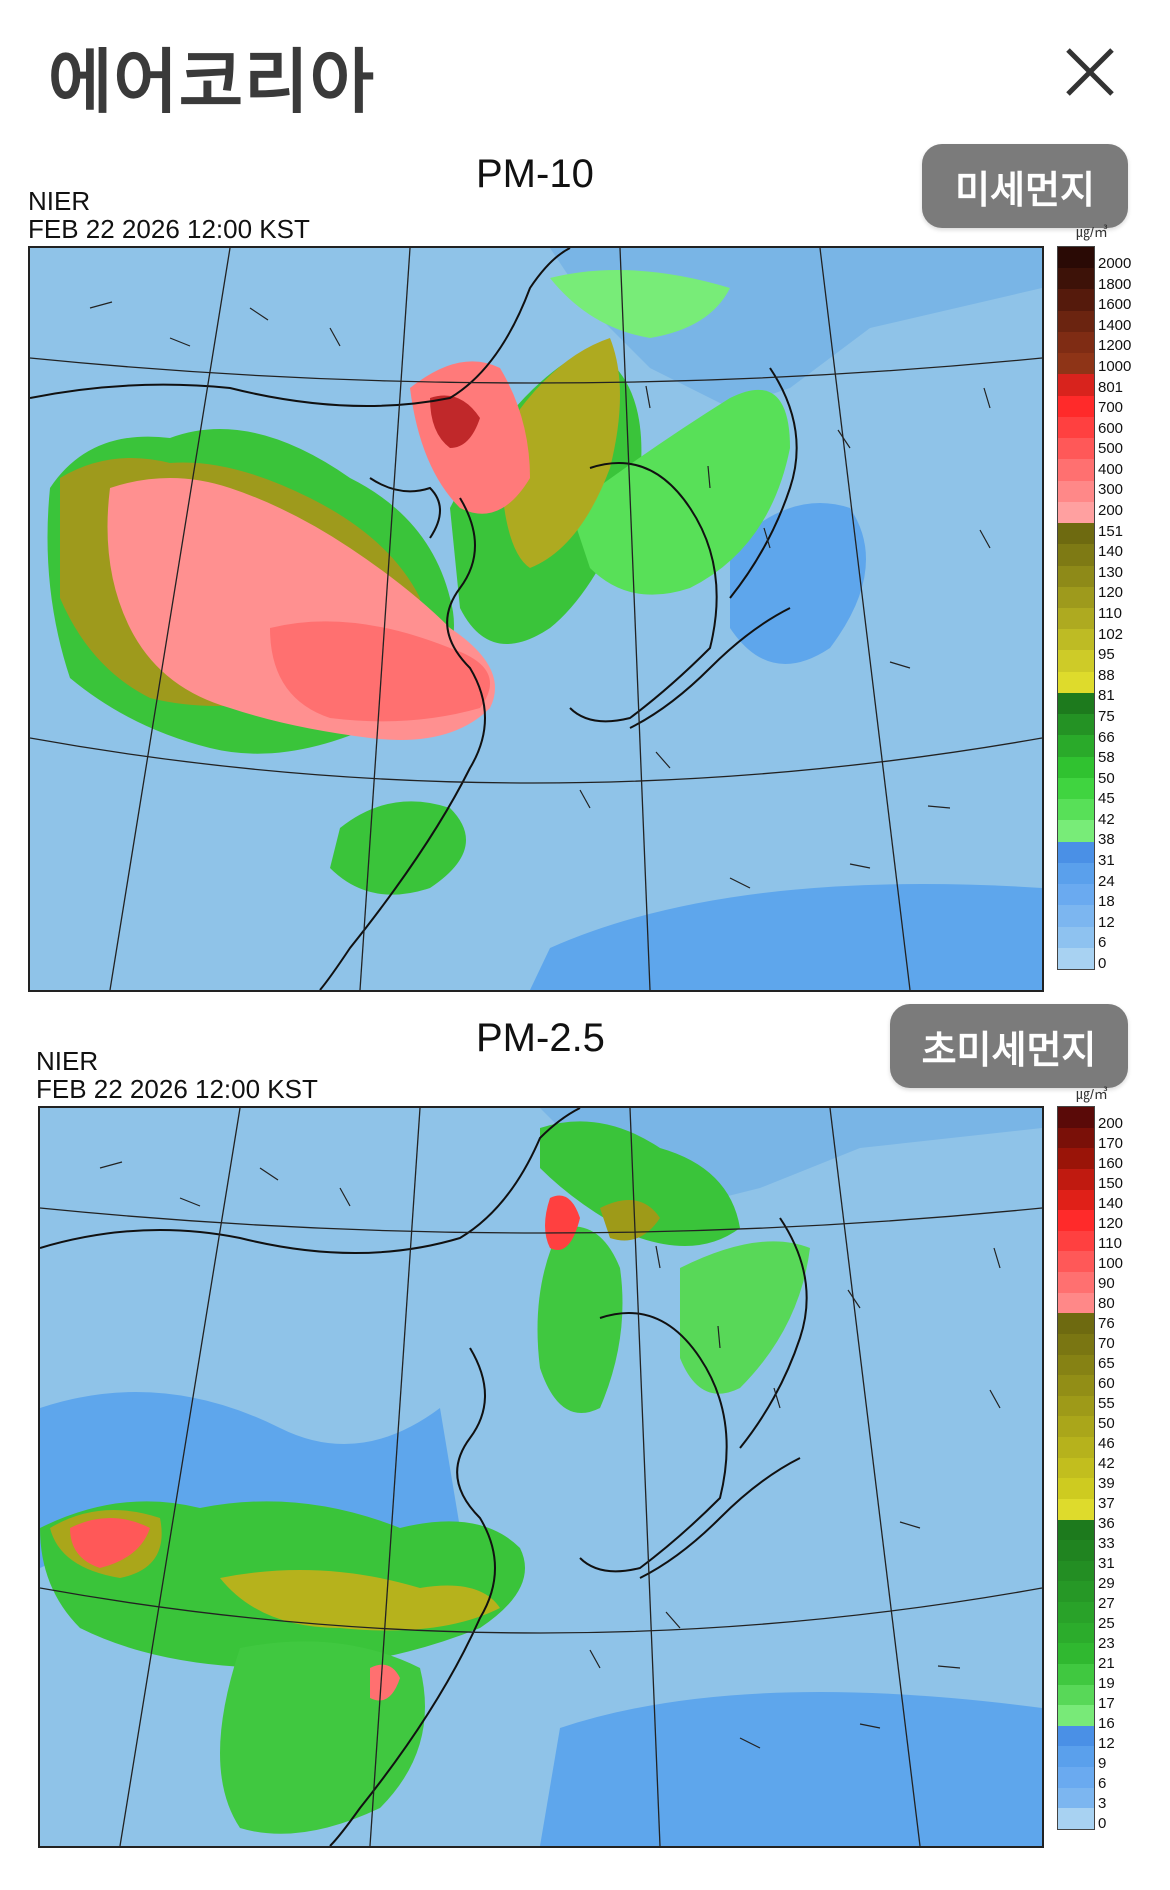  What do you see at coordinates (177, 1089) in the screenshot?
I see `pm25-datetime: FEB 22 2026 12:00 KST` at bounding box center [177, 1089].